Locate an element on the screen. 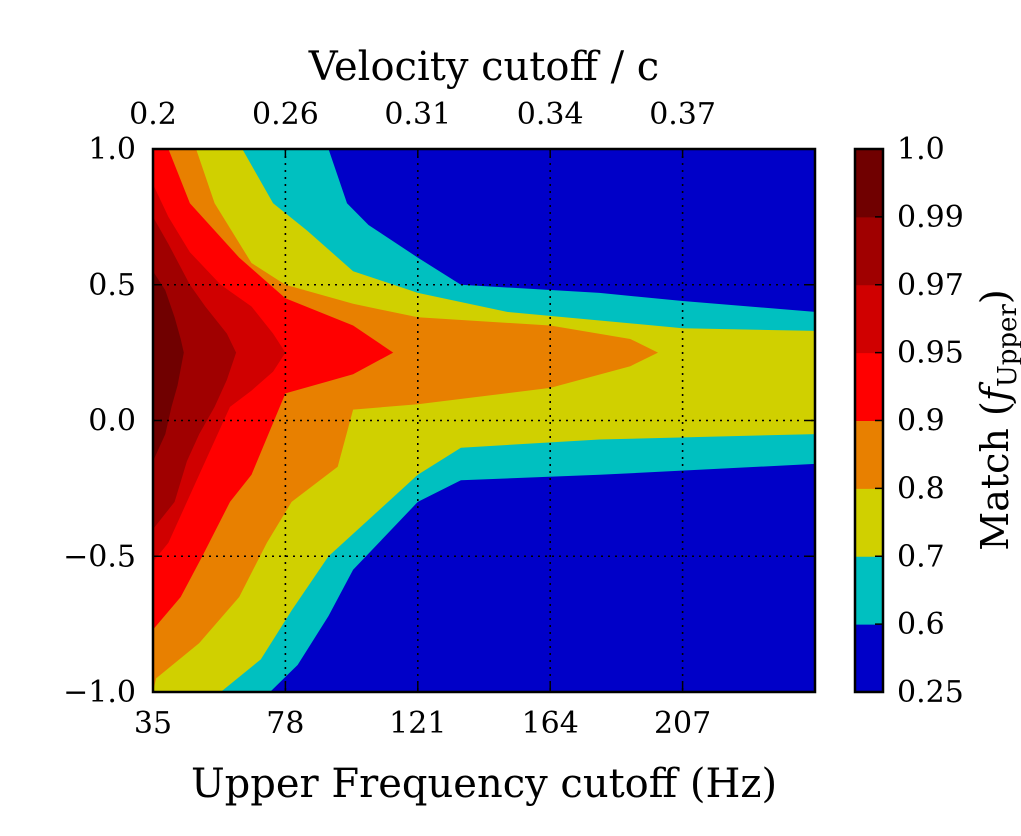  y-tick-label: 0.5 is located at coordinates (112, 285).